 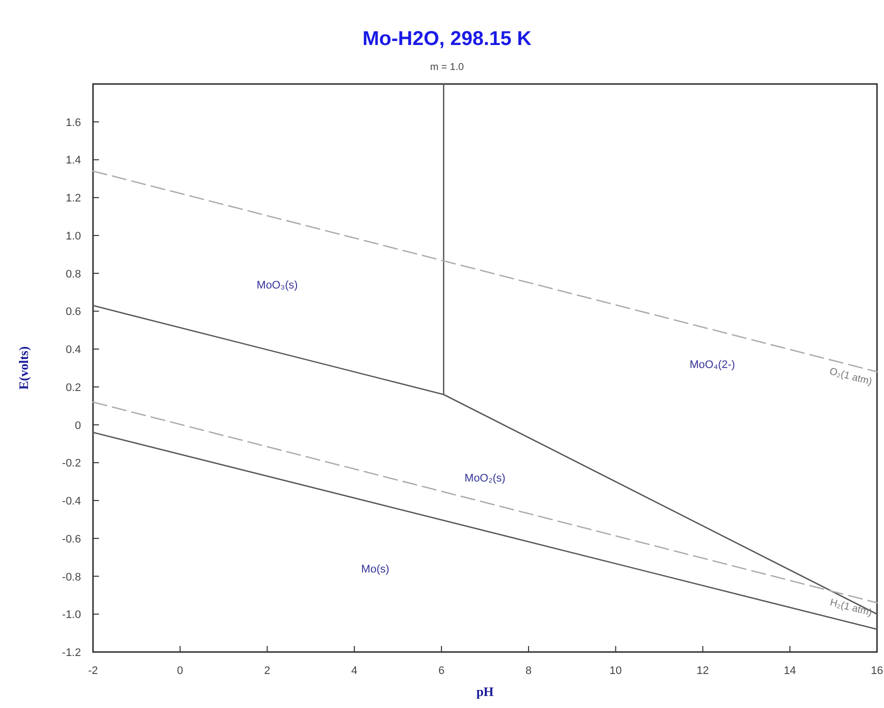 What do you see at coordinates (354, 671) in the screenshot?
I see `x-tick-label: 4` at bounding box center [354, 671].